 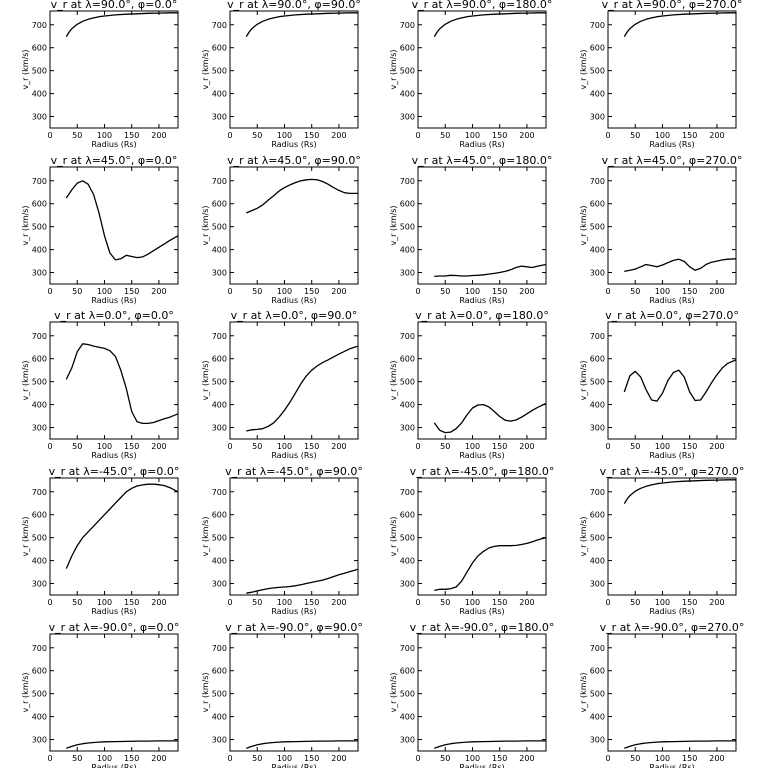 I want to click on panel-title: v_r at λ=-45.0°, φ=180.0°, so click(x=482, y=471).